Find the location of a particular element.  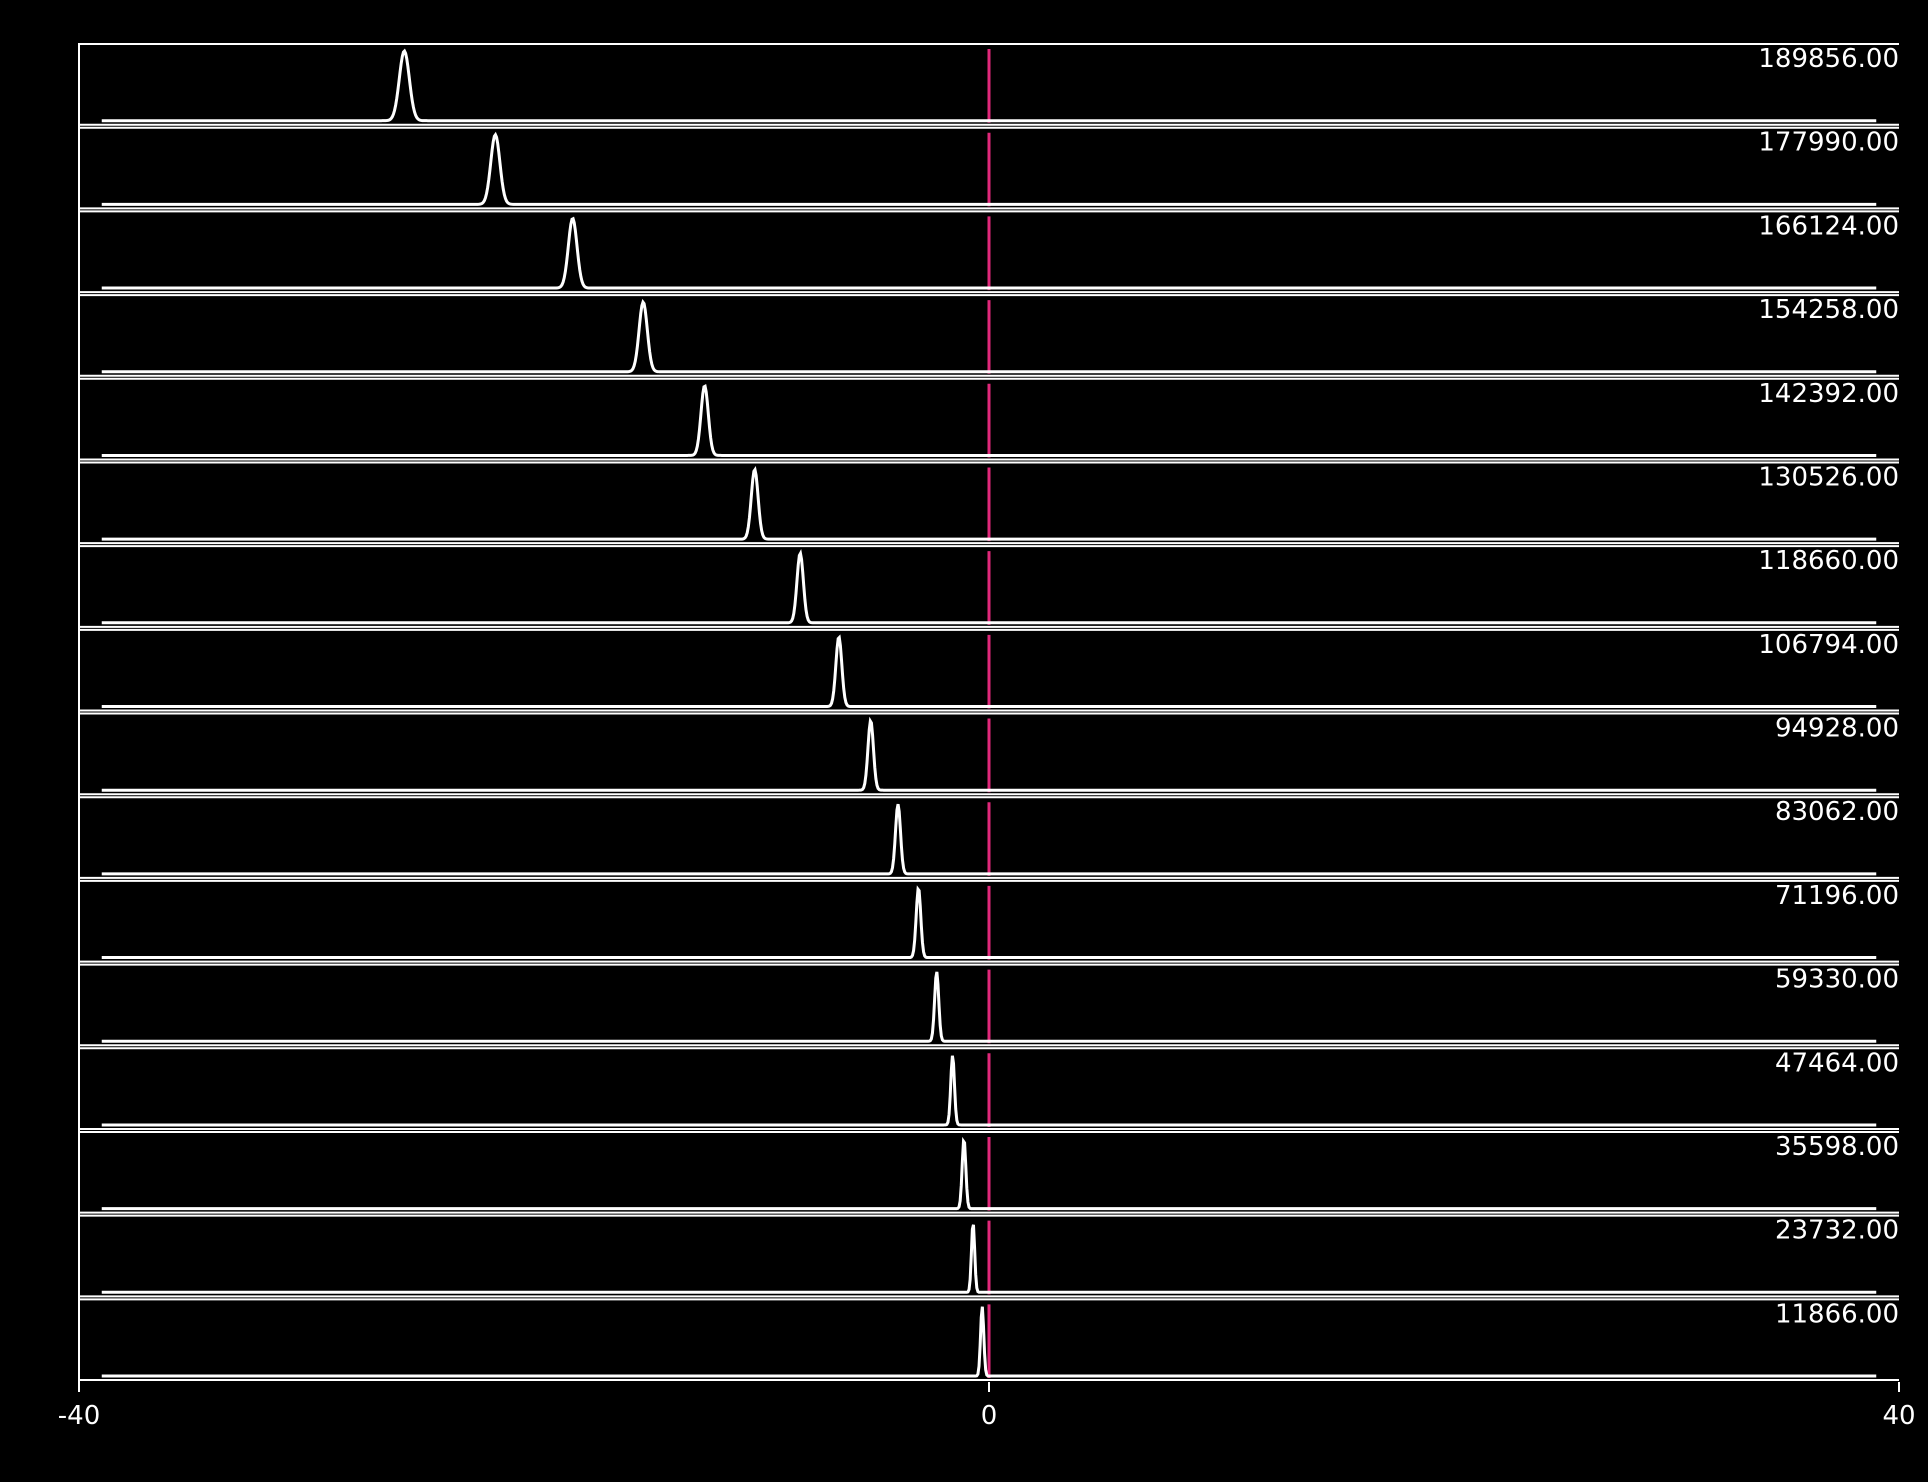

series-label: 94928.00 is located at coordinates (1837, 729).